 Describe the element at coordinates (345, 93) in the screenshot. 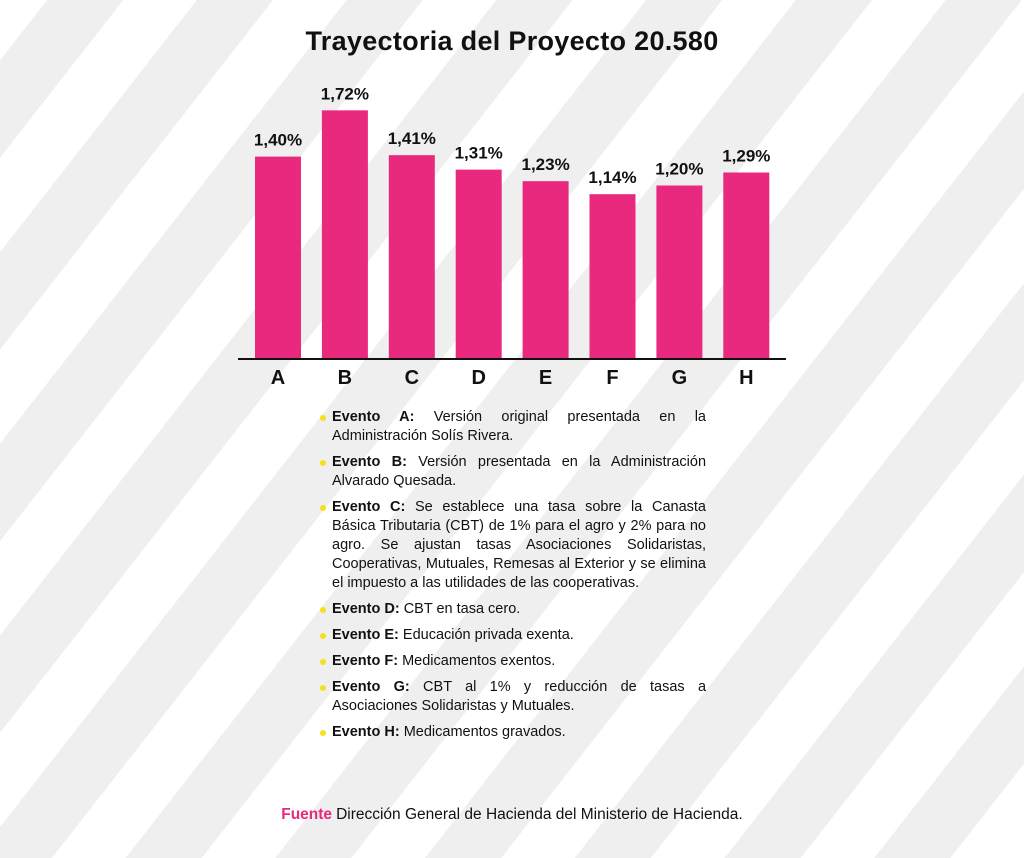

I see `value-label: 1,72%` at that location.